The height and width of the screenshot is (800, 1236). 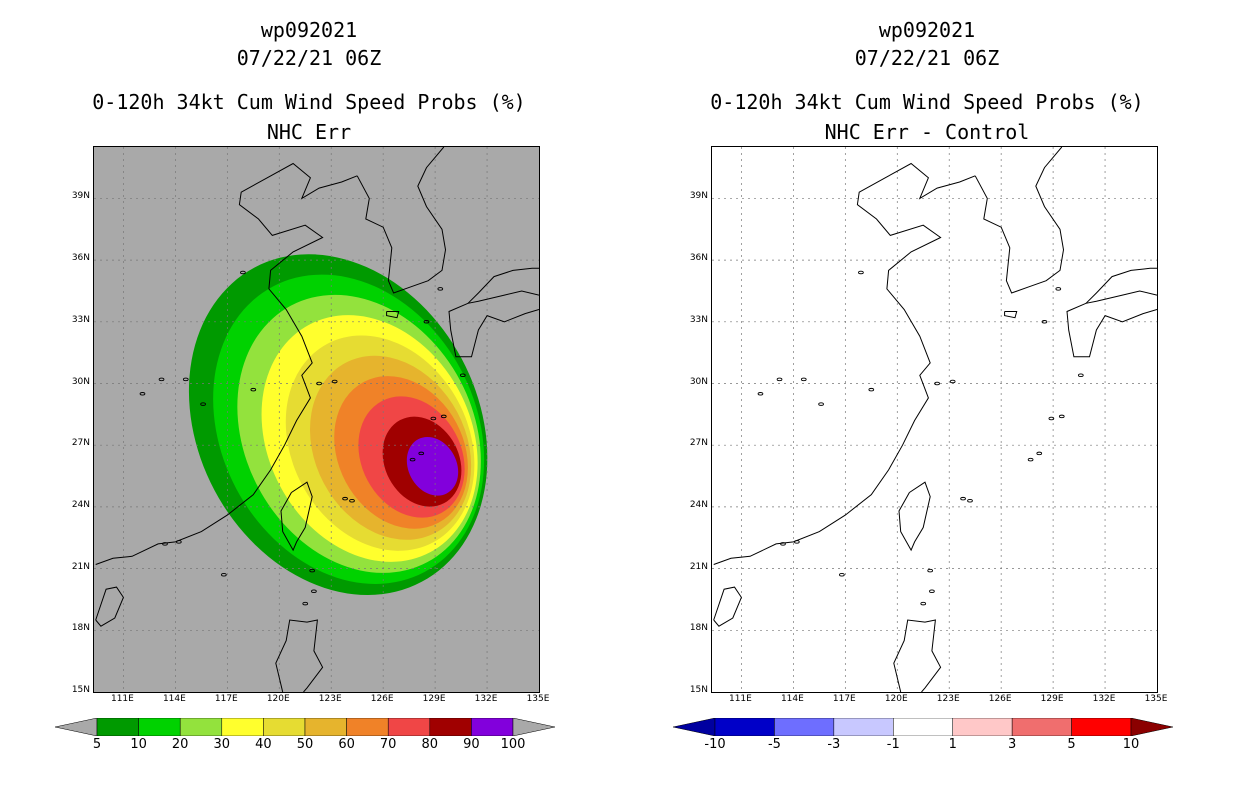 What do you see at coordinates (430, 744) in the screenshot?
I see `colorbar-tick-label: 80` at bounding box center [430, 744].